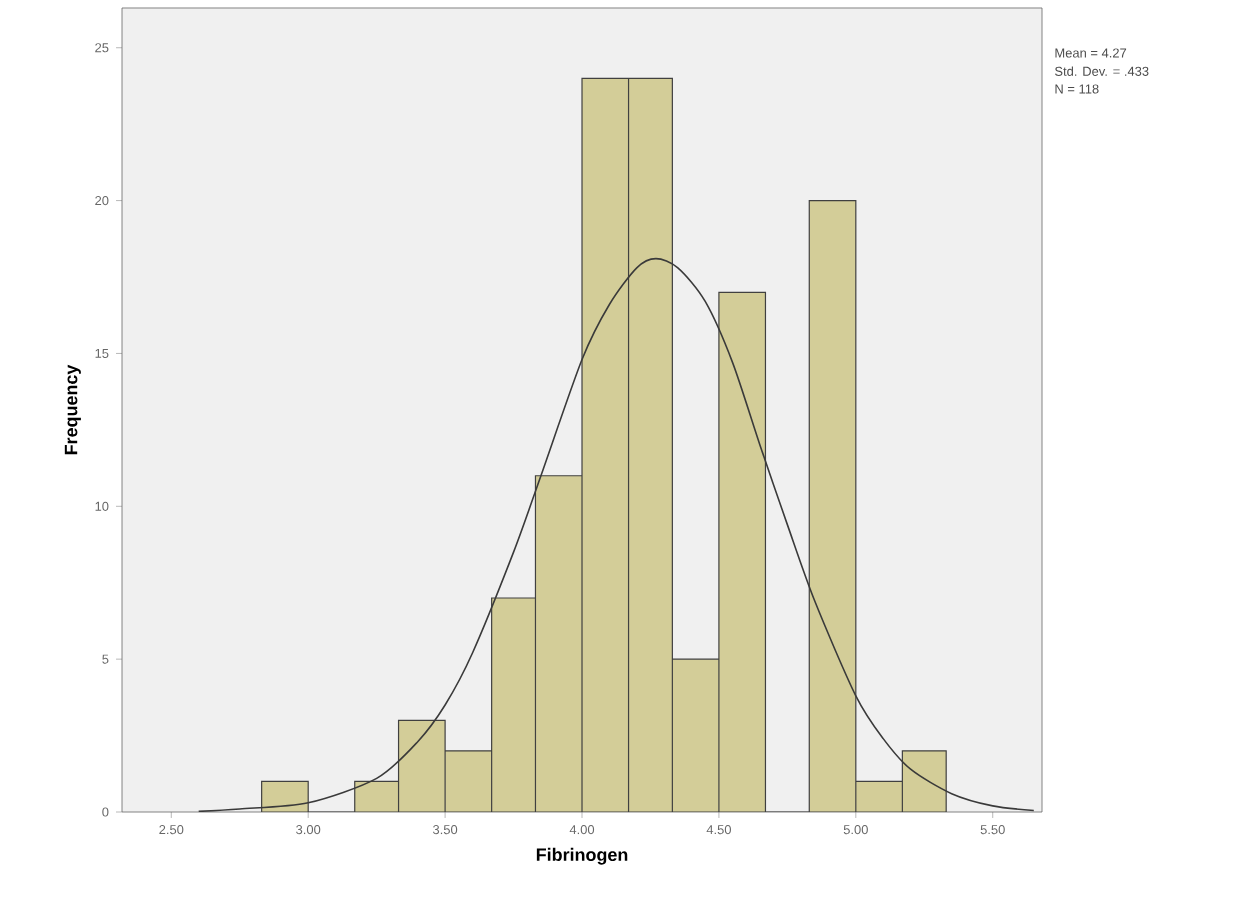 The height and width of the screenshot is (908, 1248). Describe the element at coordinates (582, 856) in the screenshot. I see `x-axis-title: Fibrinogen` at that location.